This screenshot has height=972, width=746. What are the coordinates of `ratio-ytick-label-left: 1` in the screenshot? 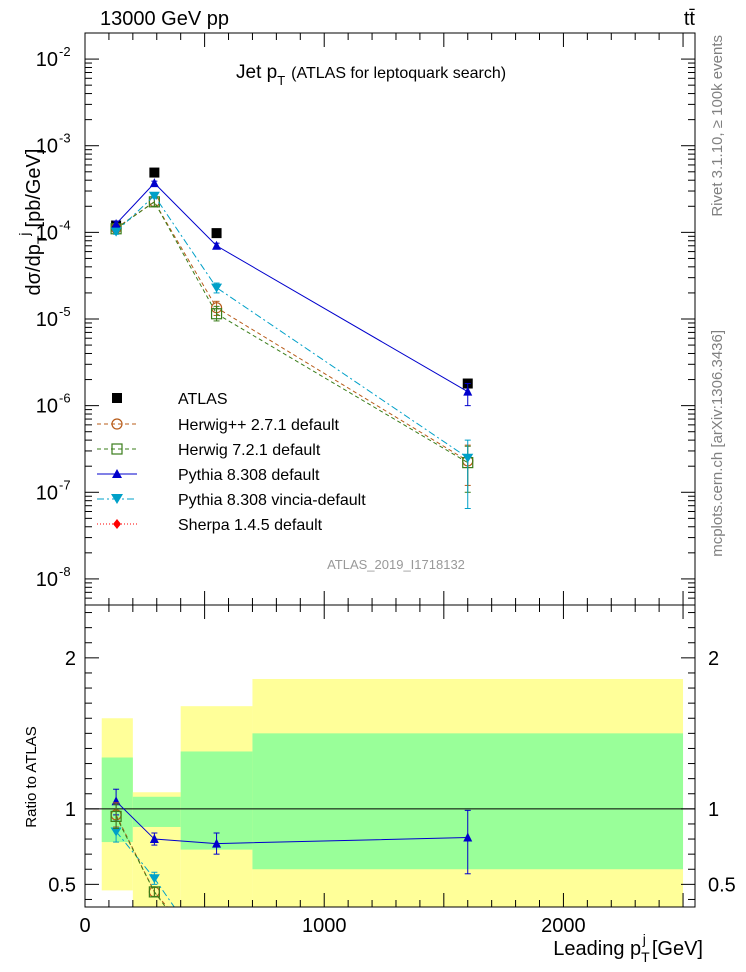 It's located at (70, 810).